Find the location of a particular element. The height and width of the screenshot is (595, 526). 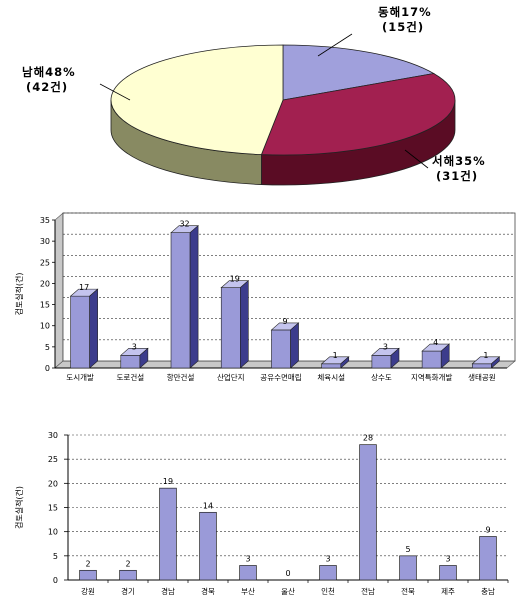

pie-label: 남해48% is located at coordinates (49, 72).